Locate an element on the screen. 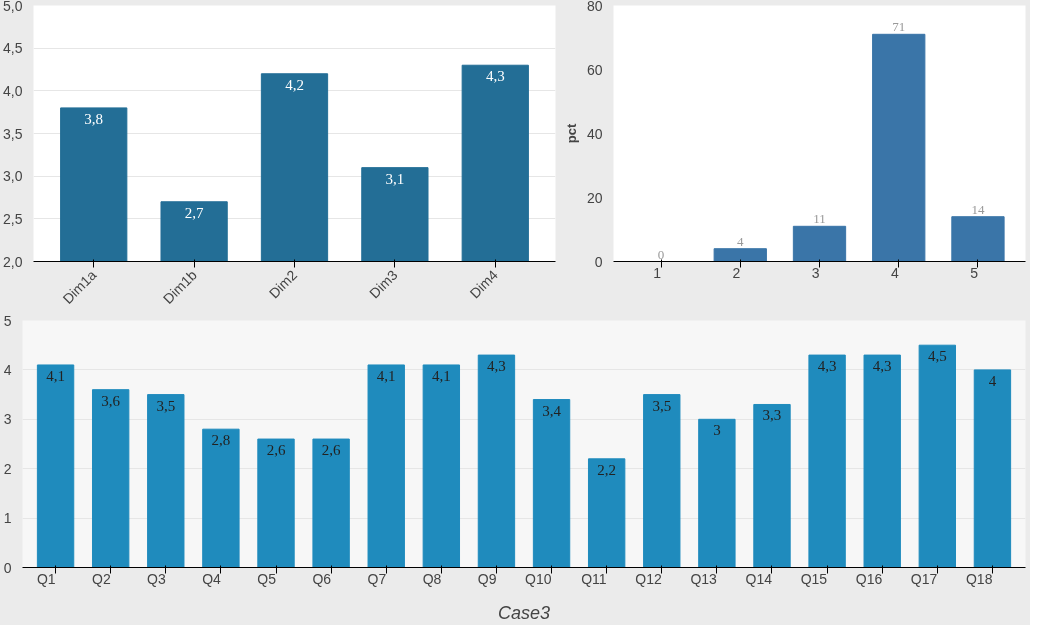 Image resolution: width=1038 pixels, height=630 pixels. y-tick-label: 5 is located at coordinates (7, 320).